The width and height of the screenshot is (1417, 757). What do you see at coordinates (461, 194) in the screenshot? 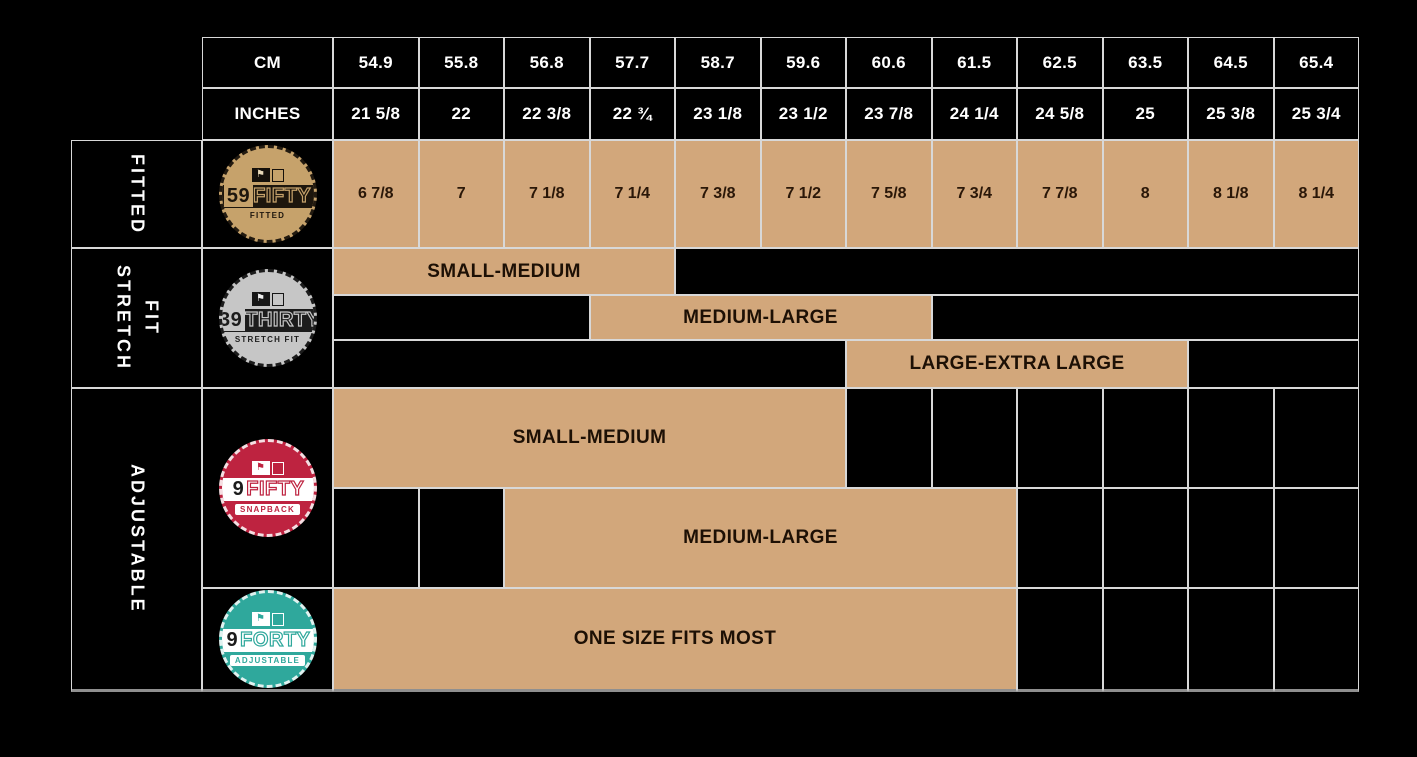
I see `fitted-size: 7` at bounding box center [461, 194].